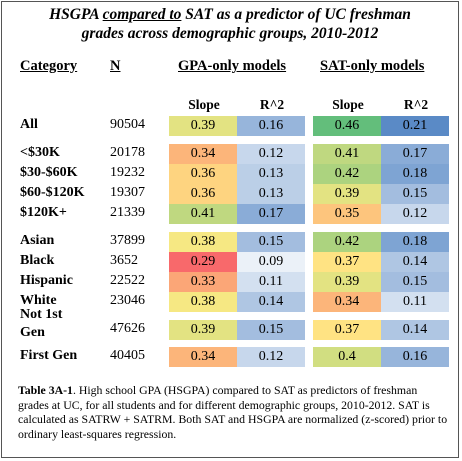 This screenshot has height=461, width=462. I want to click on header-n: N, so click(115, 66).